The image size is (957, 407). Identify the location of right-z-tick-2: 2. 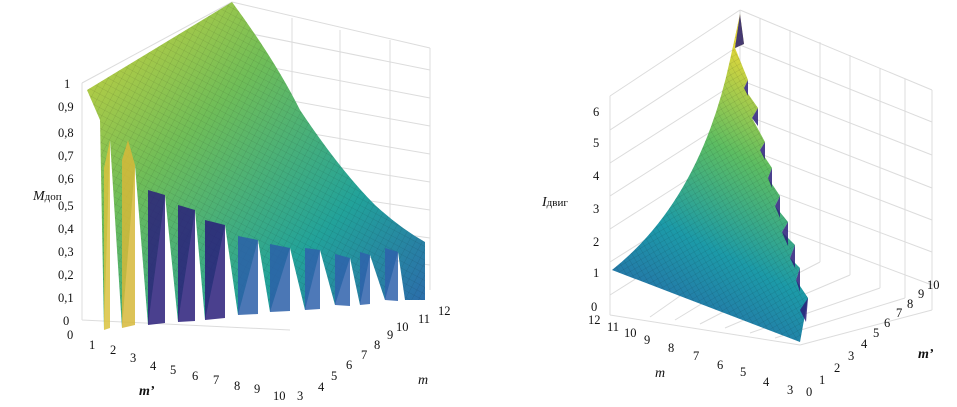
(596, 242).